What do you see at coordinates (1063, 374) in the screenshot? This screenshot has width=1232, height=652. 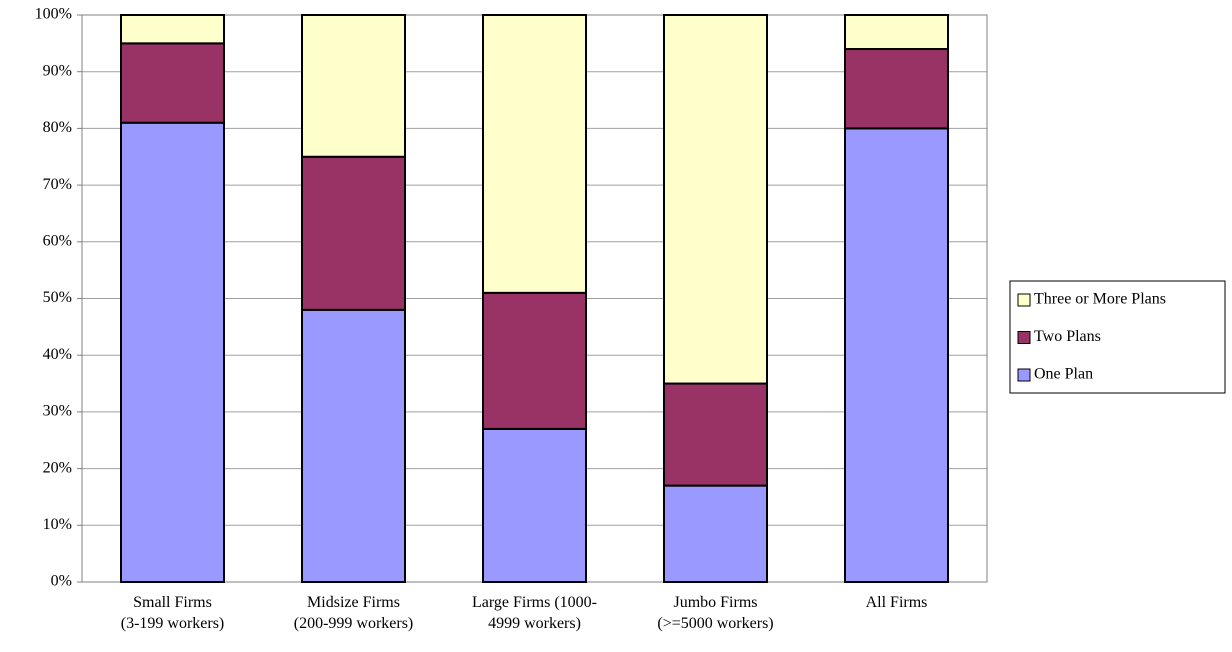 I see `legend-label: One Plan` at bounding box center [1063, 374].